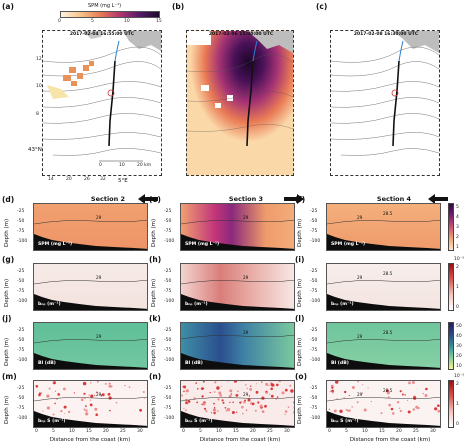  Describe the element at coordinates (451, 287) in the screenshot. I see `colorbar-bbp` at that location.